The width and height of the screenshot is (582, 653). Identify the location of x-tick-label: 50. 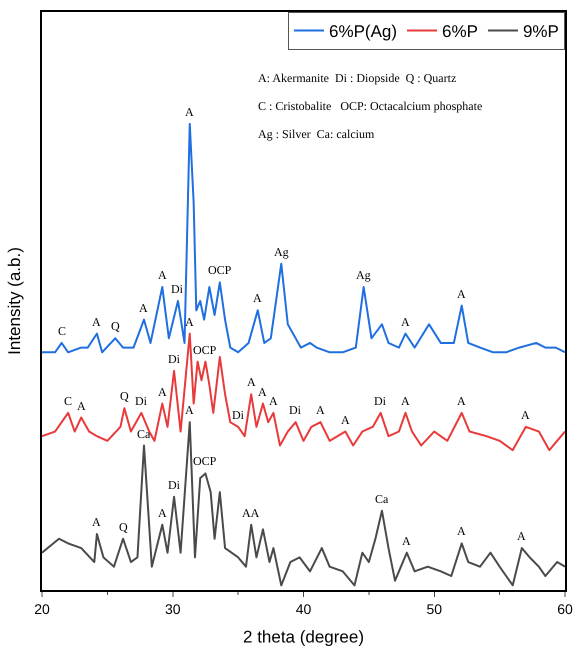
(434, 608).